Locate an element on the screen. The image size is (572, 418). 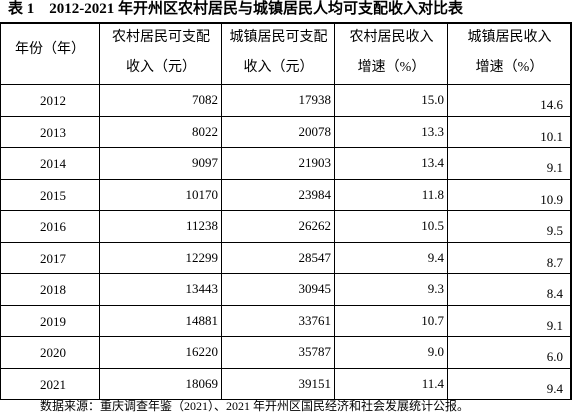
cell-text: 11.8 is located at coordinates (432, 194).